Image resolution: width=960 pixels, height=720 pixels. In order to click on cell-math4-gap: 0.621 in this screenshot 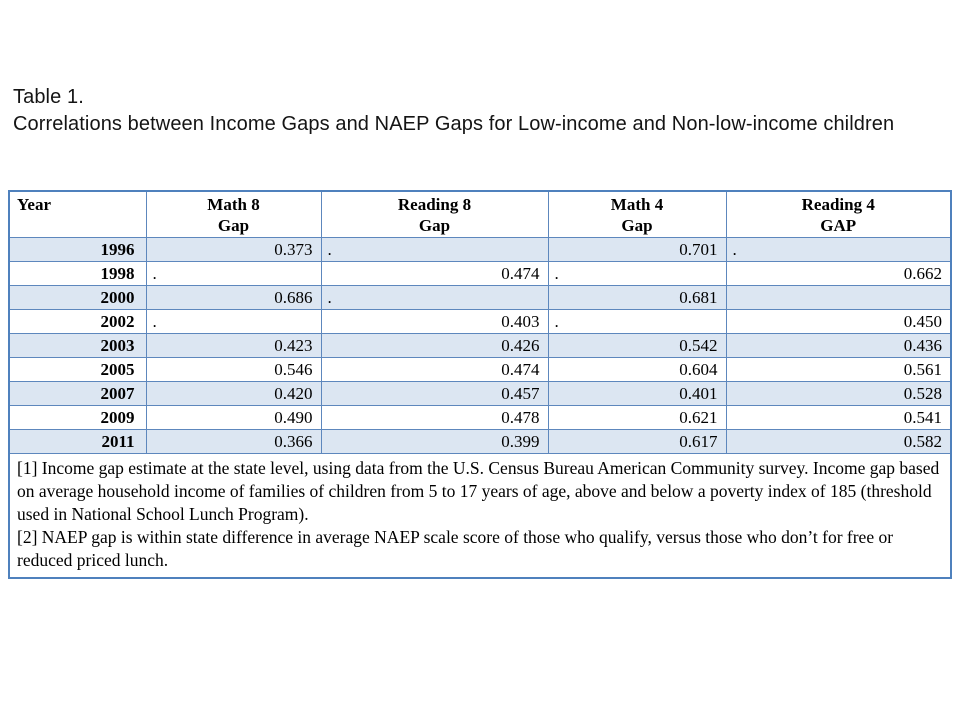, I will do `click(637, 417)`.